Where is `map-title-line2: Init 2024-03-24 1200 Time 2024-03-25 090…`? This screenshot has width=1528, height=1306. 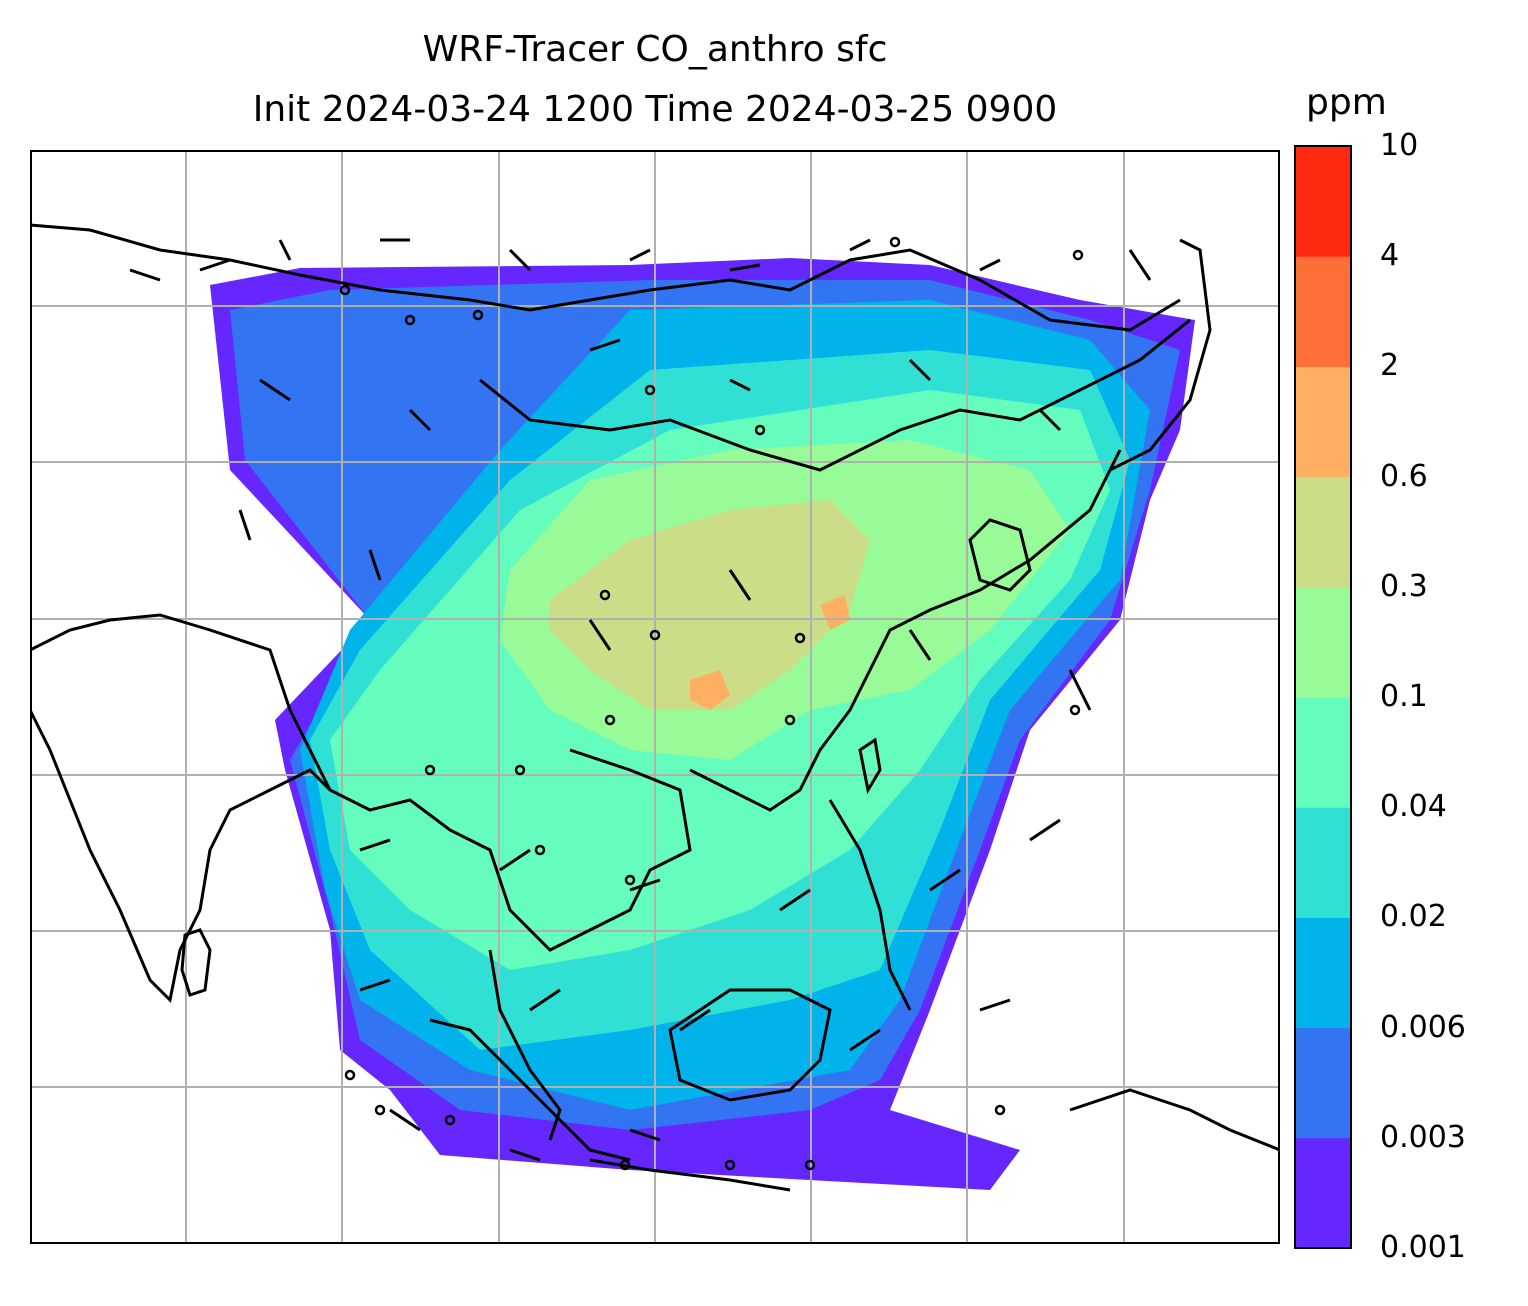 map-title-line2: Init 2024-03-24 1200 Time 2024-03-25 090… is located at coordinates (655, 109).